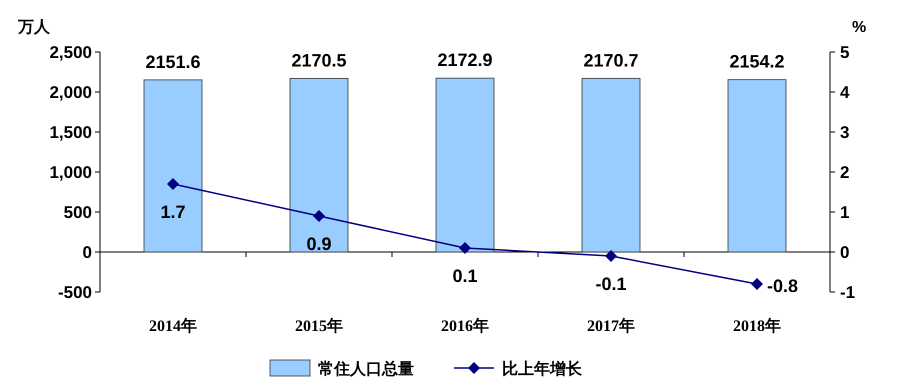  I want to click on x-tick-label: 2018年, so click(757, 326).